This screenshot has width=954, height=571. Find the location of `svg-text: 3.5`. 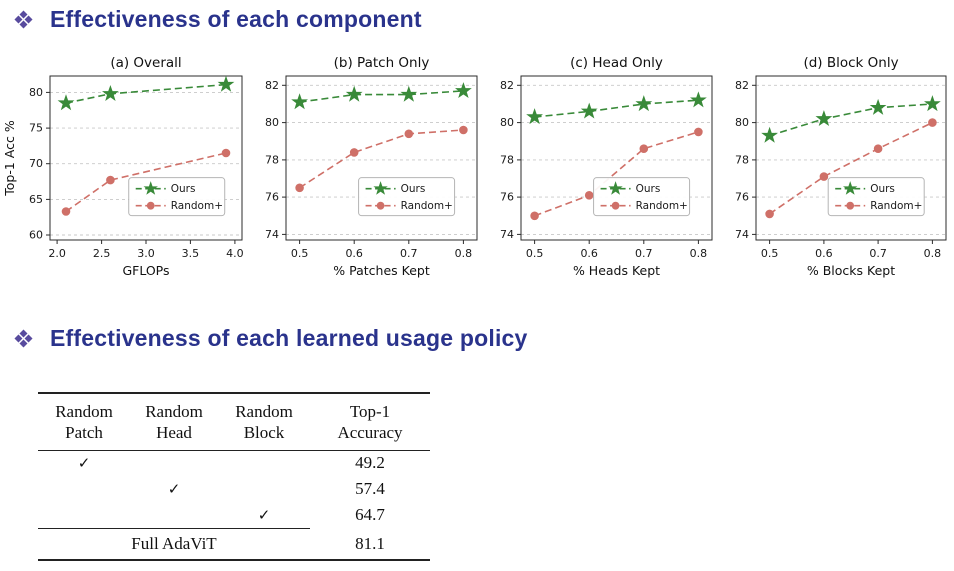

svg-text: 3.5 is located at coordinates (191, 253).